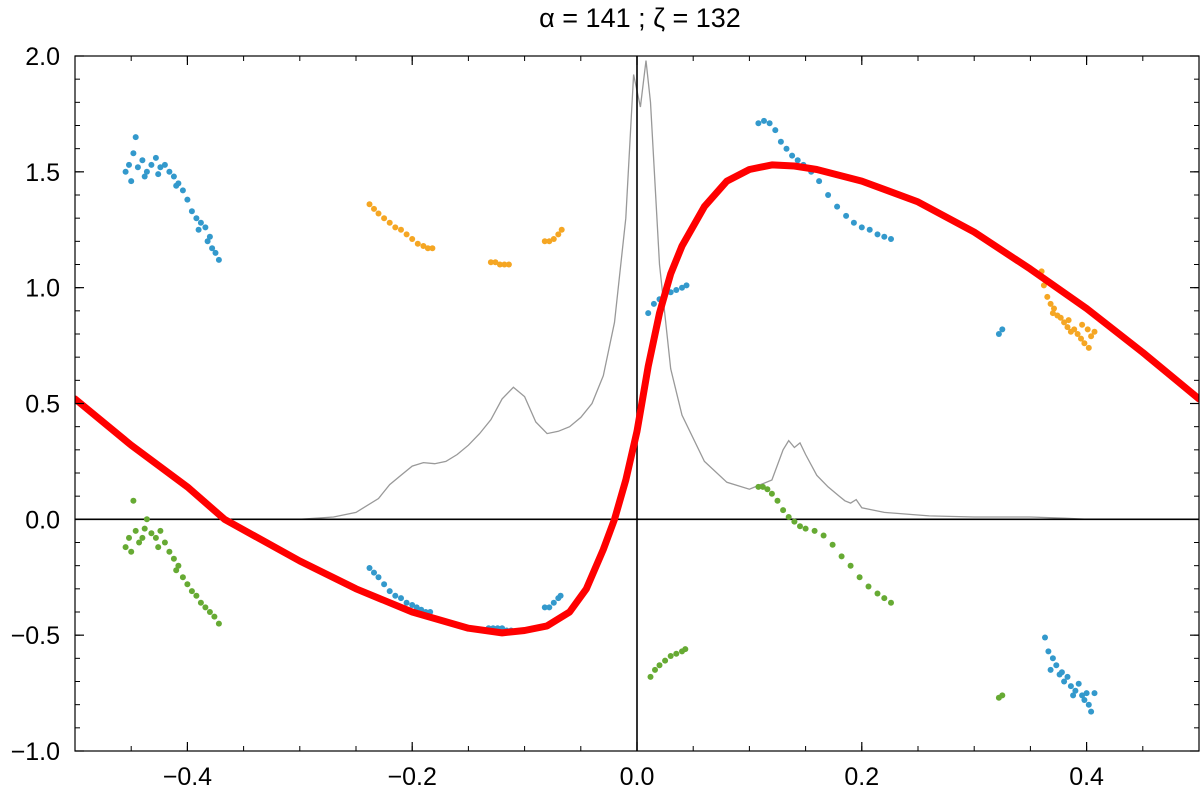 This screenshot has width=1200, height=794. I want to click on y-tick-label: 1.5, so click(42, 173).